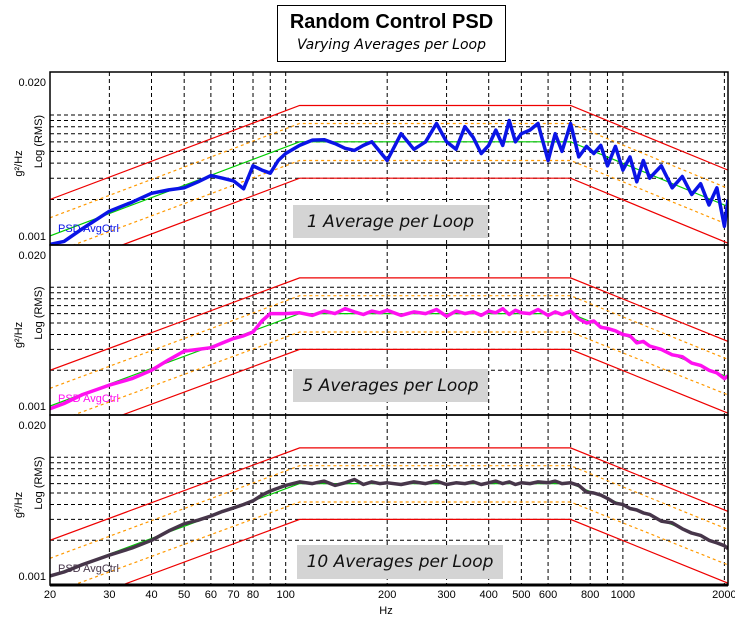 Image resolution: width=735 pixels, height=620 pixels. I want to click on x-tick-label: 80, so click(253, 595).